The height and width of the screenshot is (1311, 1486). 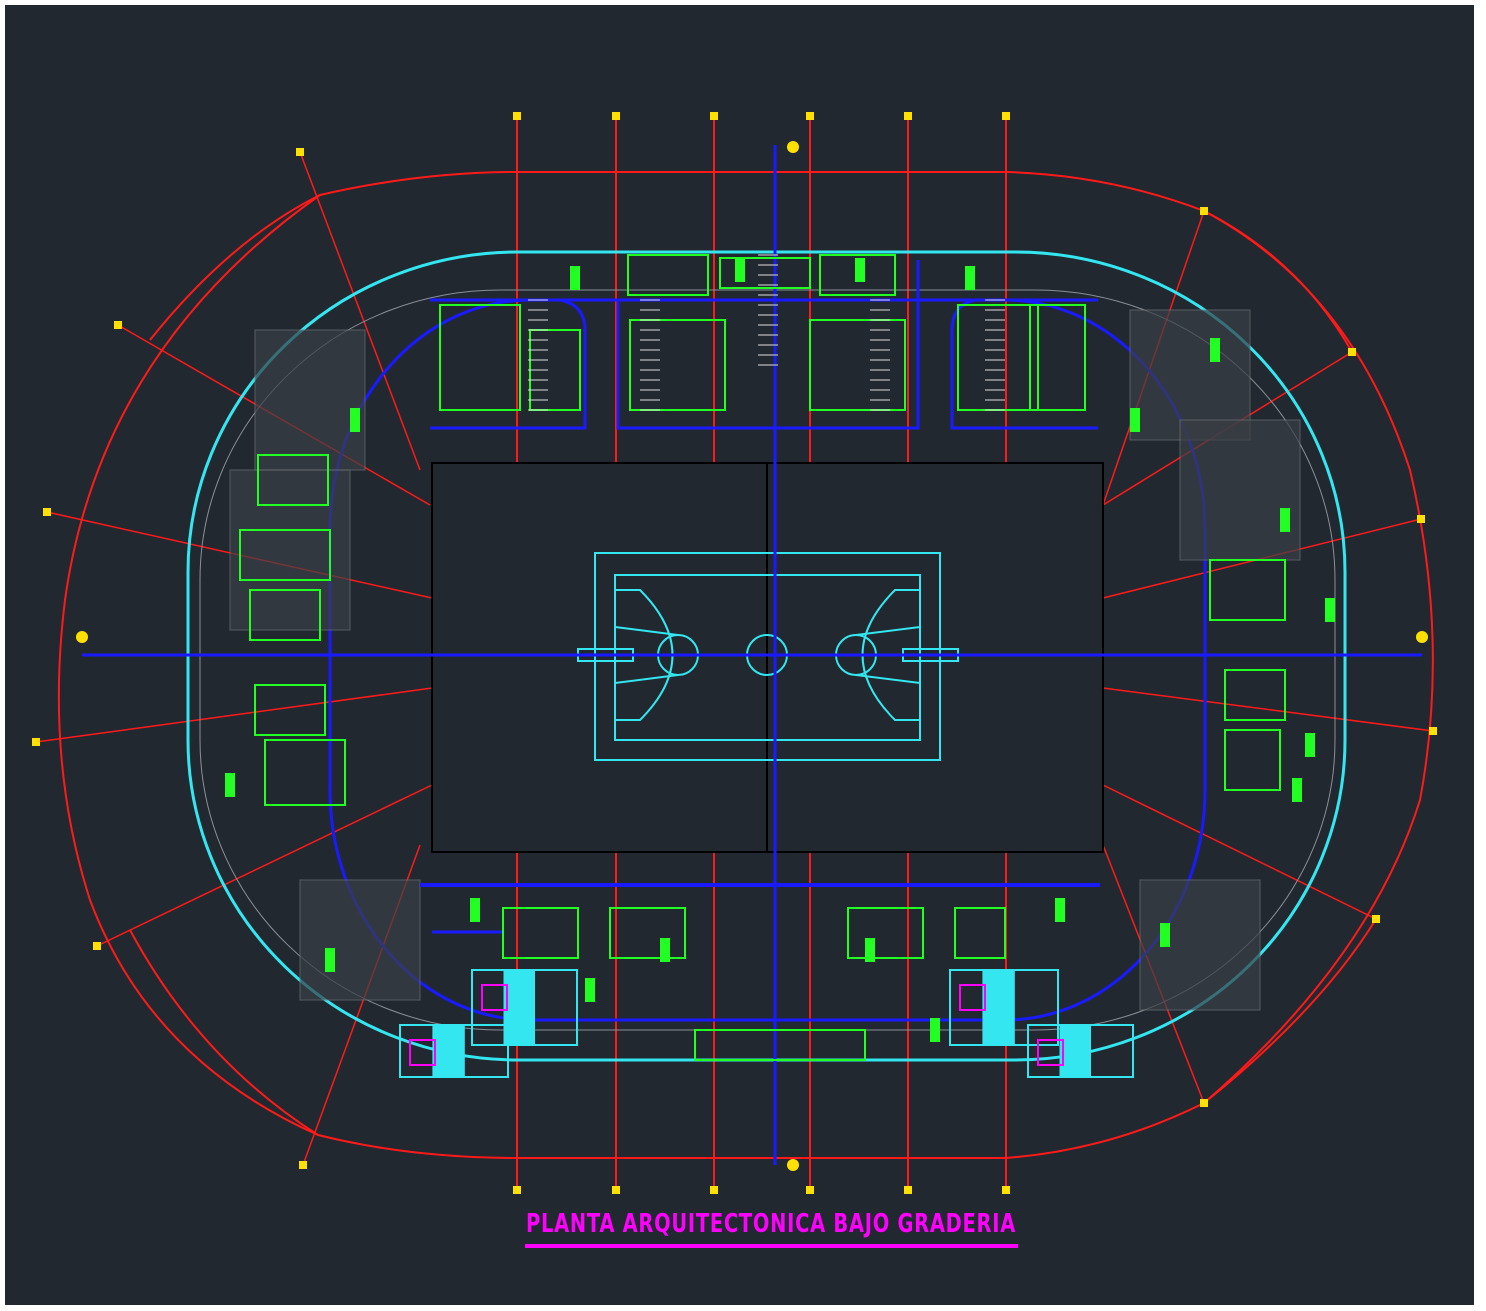 I want to click on key-right, so click(x=888, y=655).